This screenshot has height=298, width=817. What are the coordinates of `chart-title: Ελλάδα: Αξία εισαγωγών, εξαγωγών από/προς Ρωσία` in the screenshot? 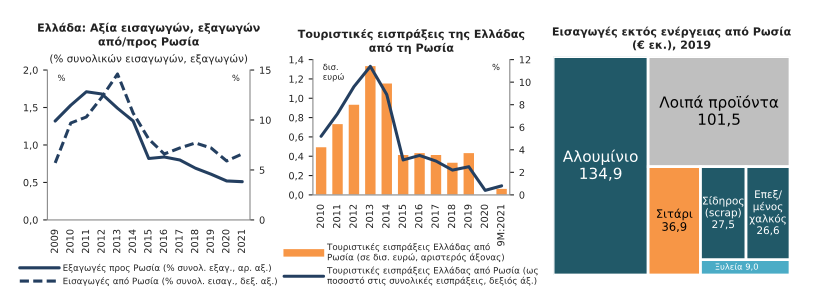 It's located at (149, 35).